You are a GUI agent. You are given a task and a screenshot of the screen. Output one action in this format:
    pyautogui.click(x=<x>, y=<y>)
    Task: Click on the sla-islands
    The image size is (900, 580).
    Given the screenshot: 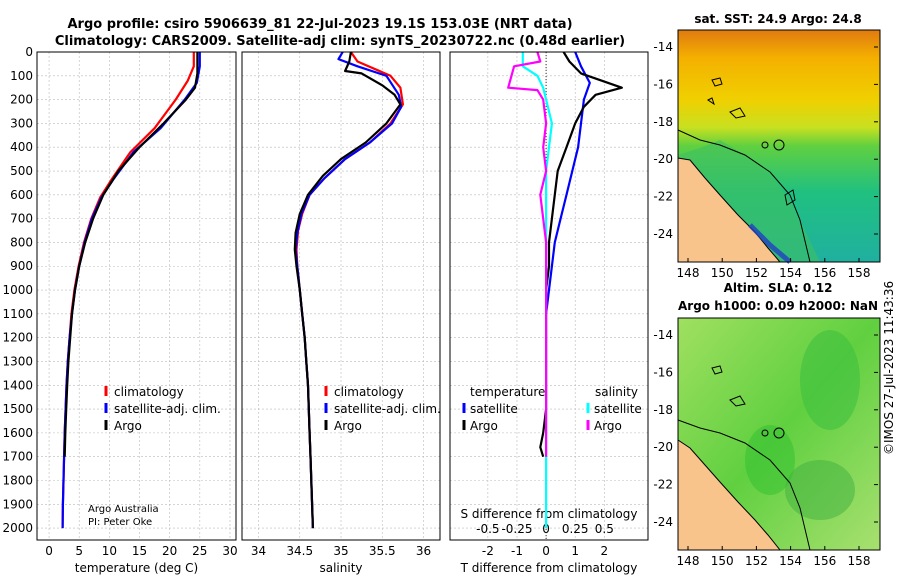 What is the action you would take?
    pyautogui.click(x=728, y=386)
    